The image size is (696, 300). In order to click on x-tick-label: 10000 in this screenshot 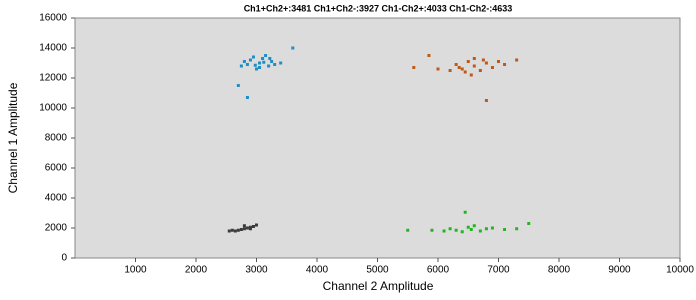, I will do `click(680, 270)`.